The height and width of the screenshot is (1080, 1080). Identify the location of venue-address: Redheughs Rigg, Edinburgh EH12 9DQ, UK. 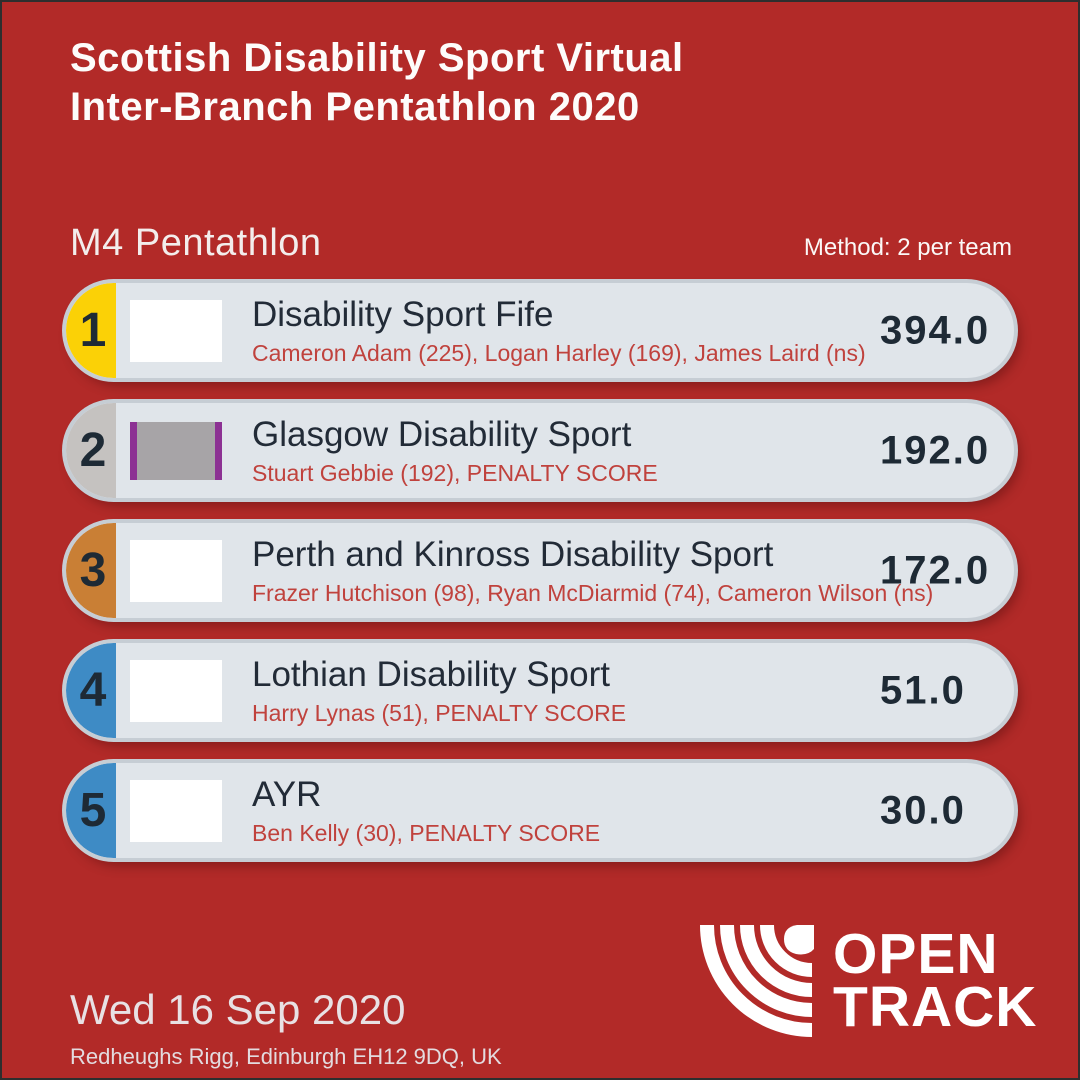
(286, 1056).